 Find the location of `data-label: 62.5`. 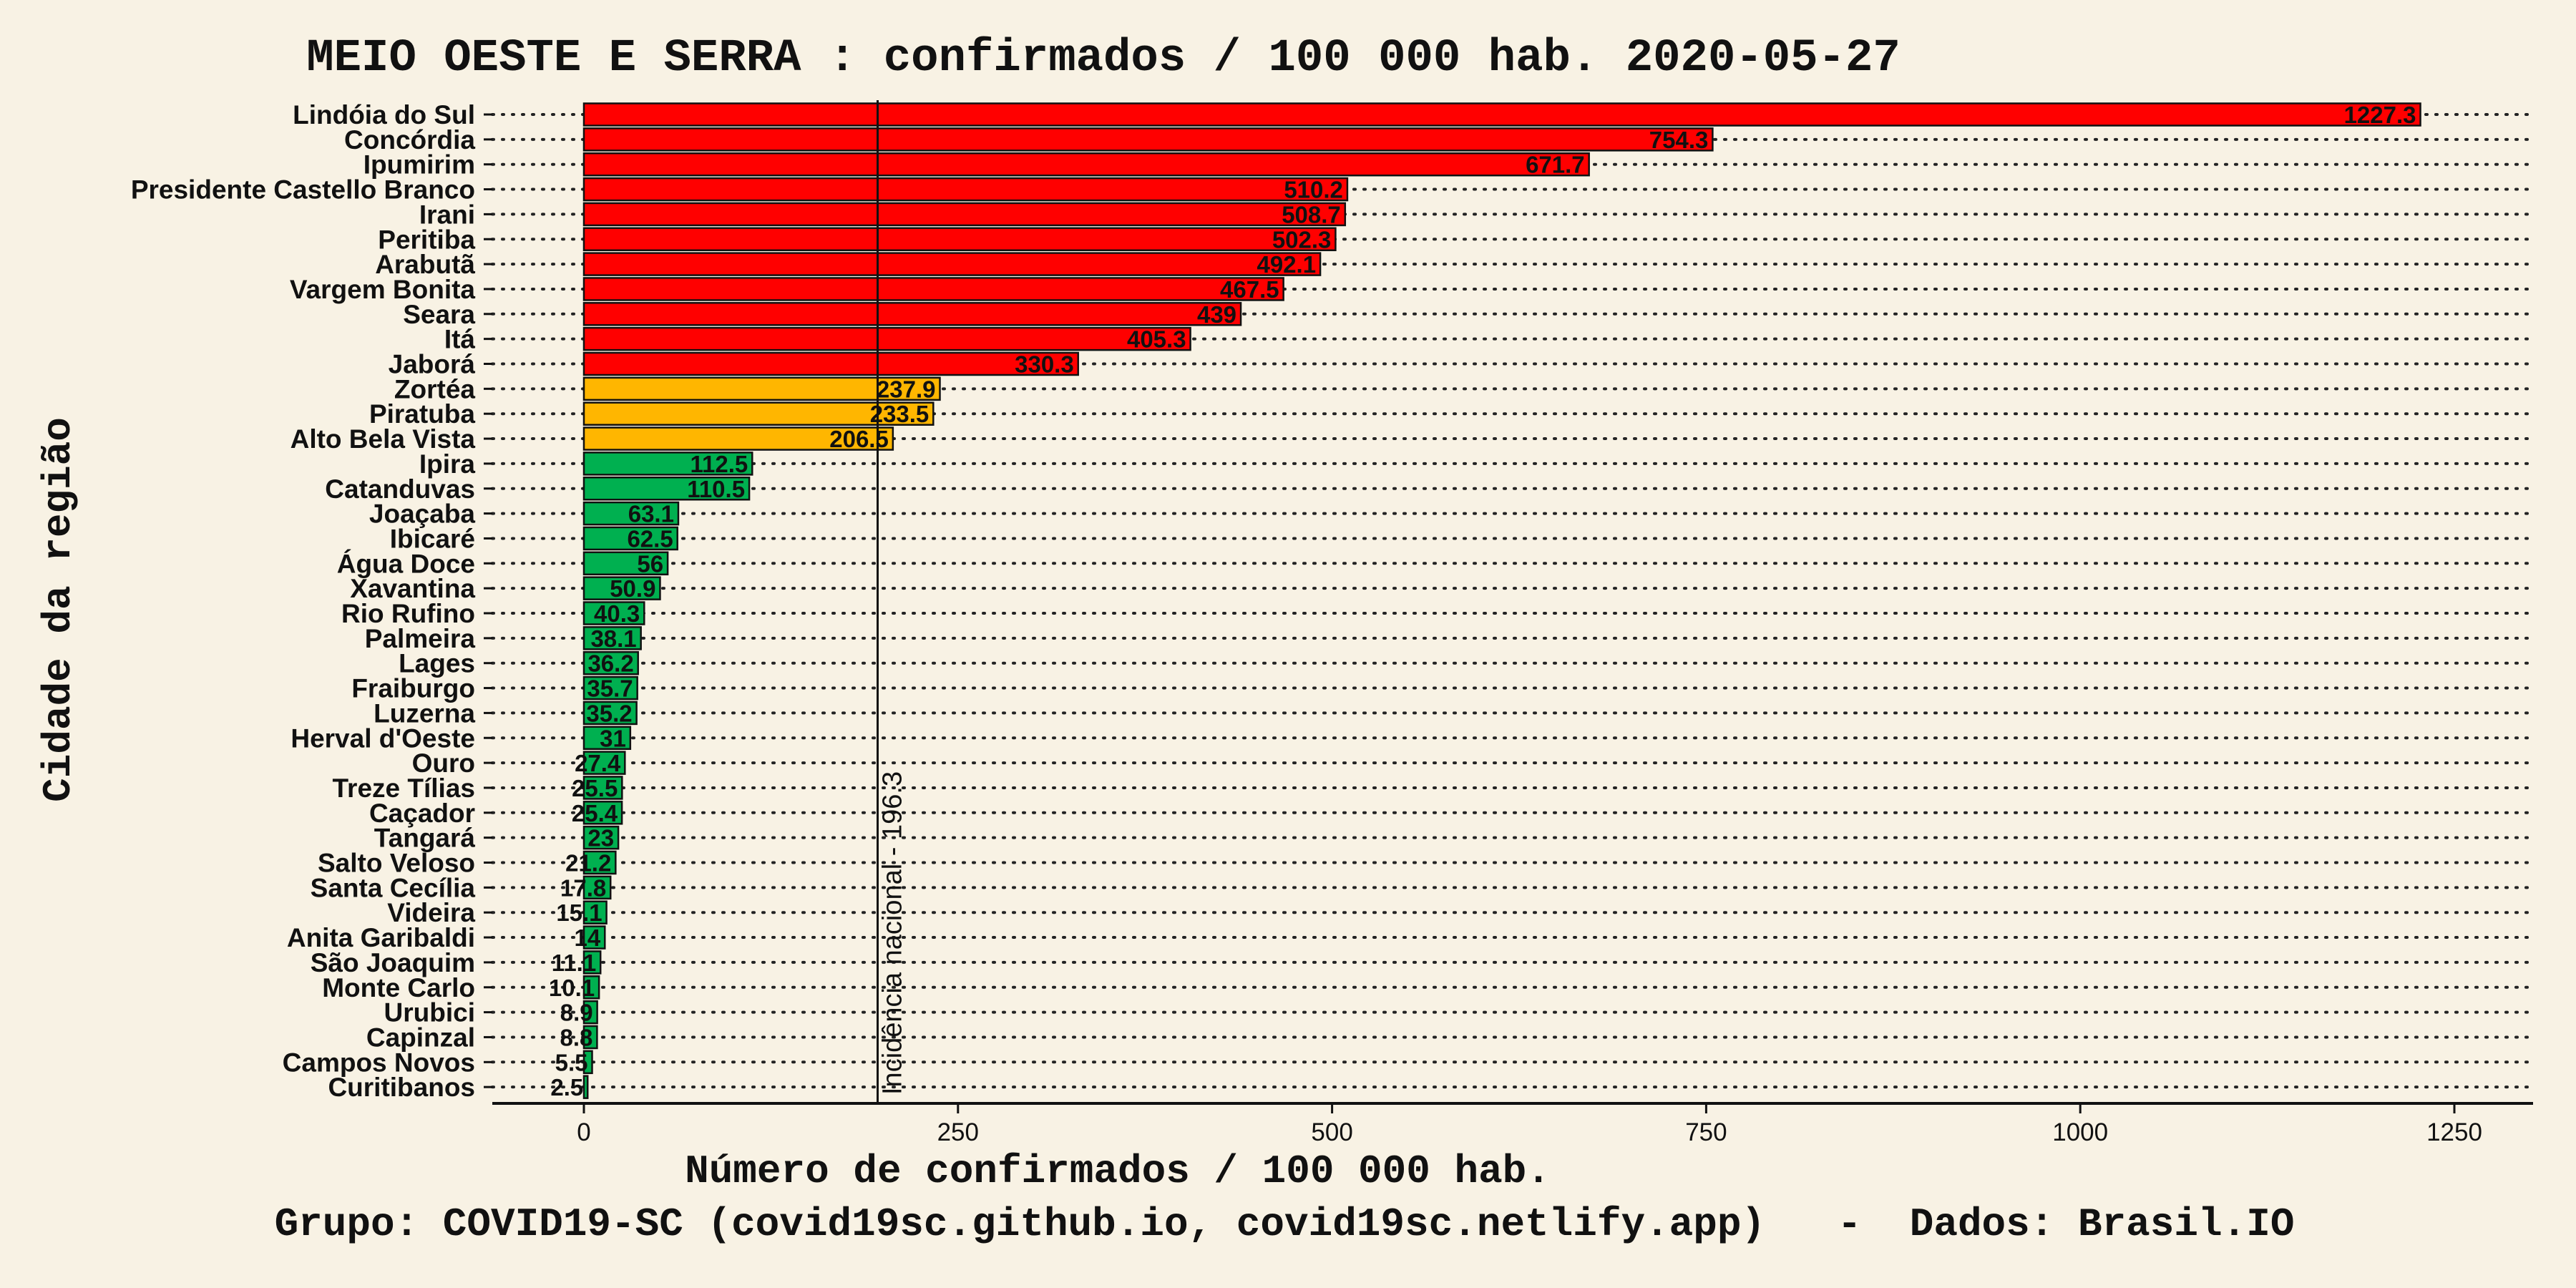

data-label: 62.5 is located at coordinates (650, 538).